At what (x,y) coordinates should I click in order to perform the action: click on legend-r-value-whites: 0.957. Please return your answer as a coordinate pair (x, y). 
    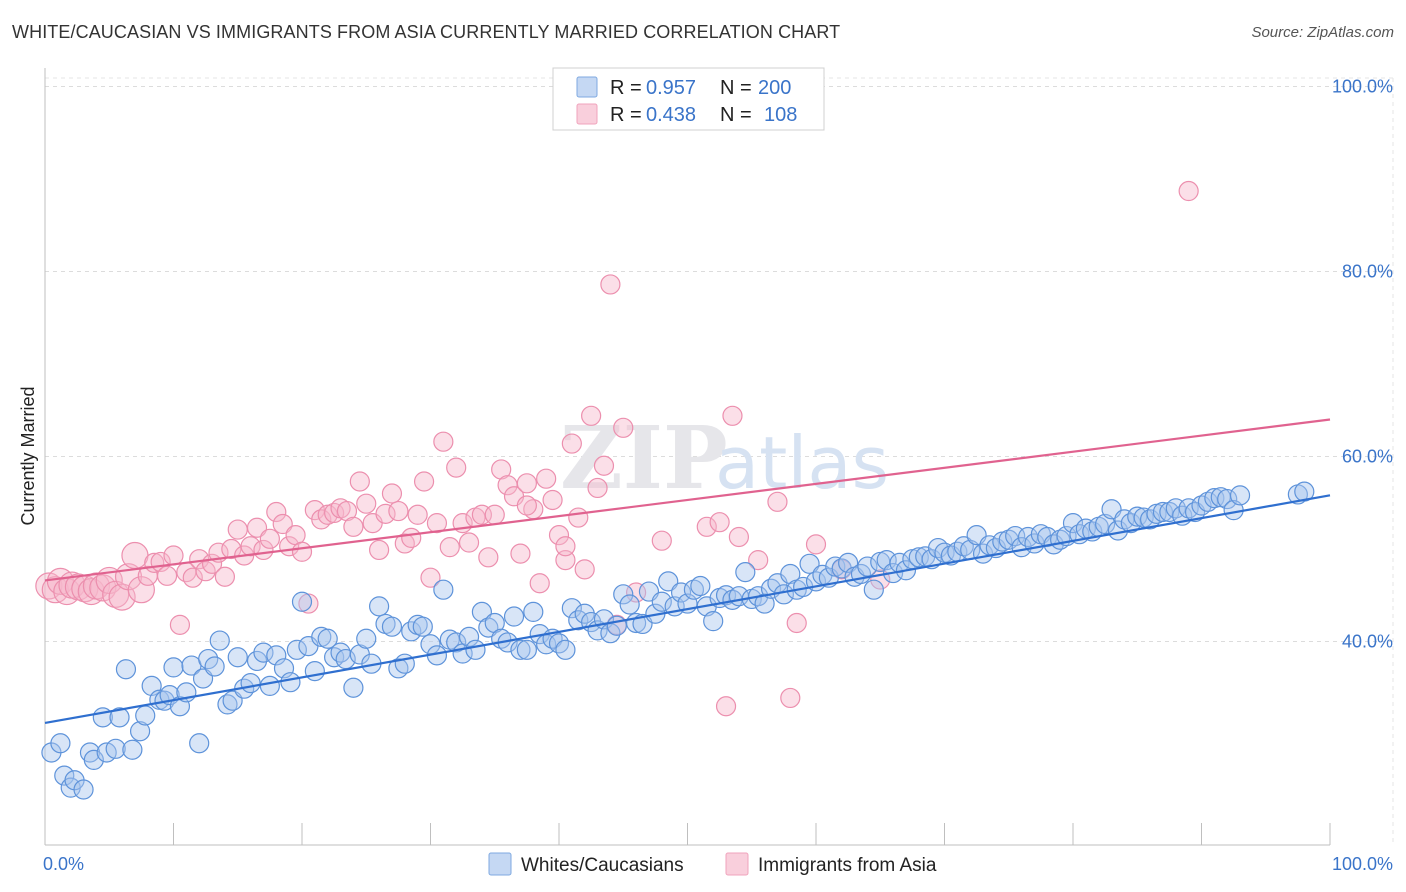
    Looking at the image, I should click on (671, 88).